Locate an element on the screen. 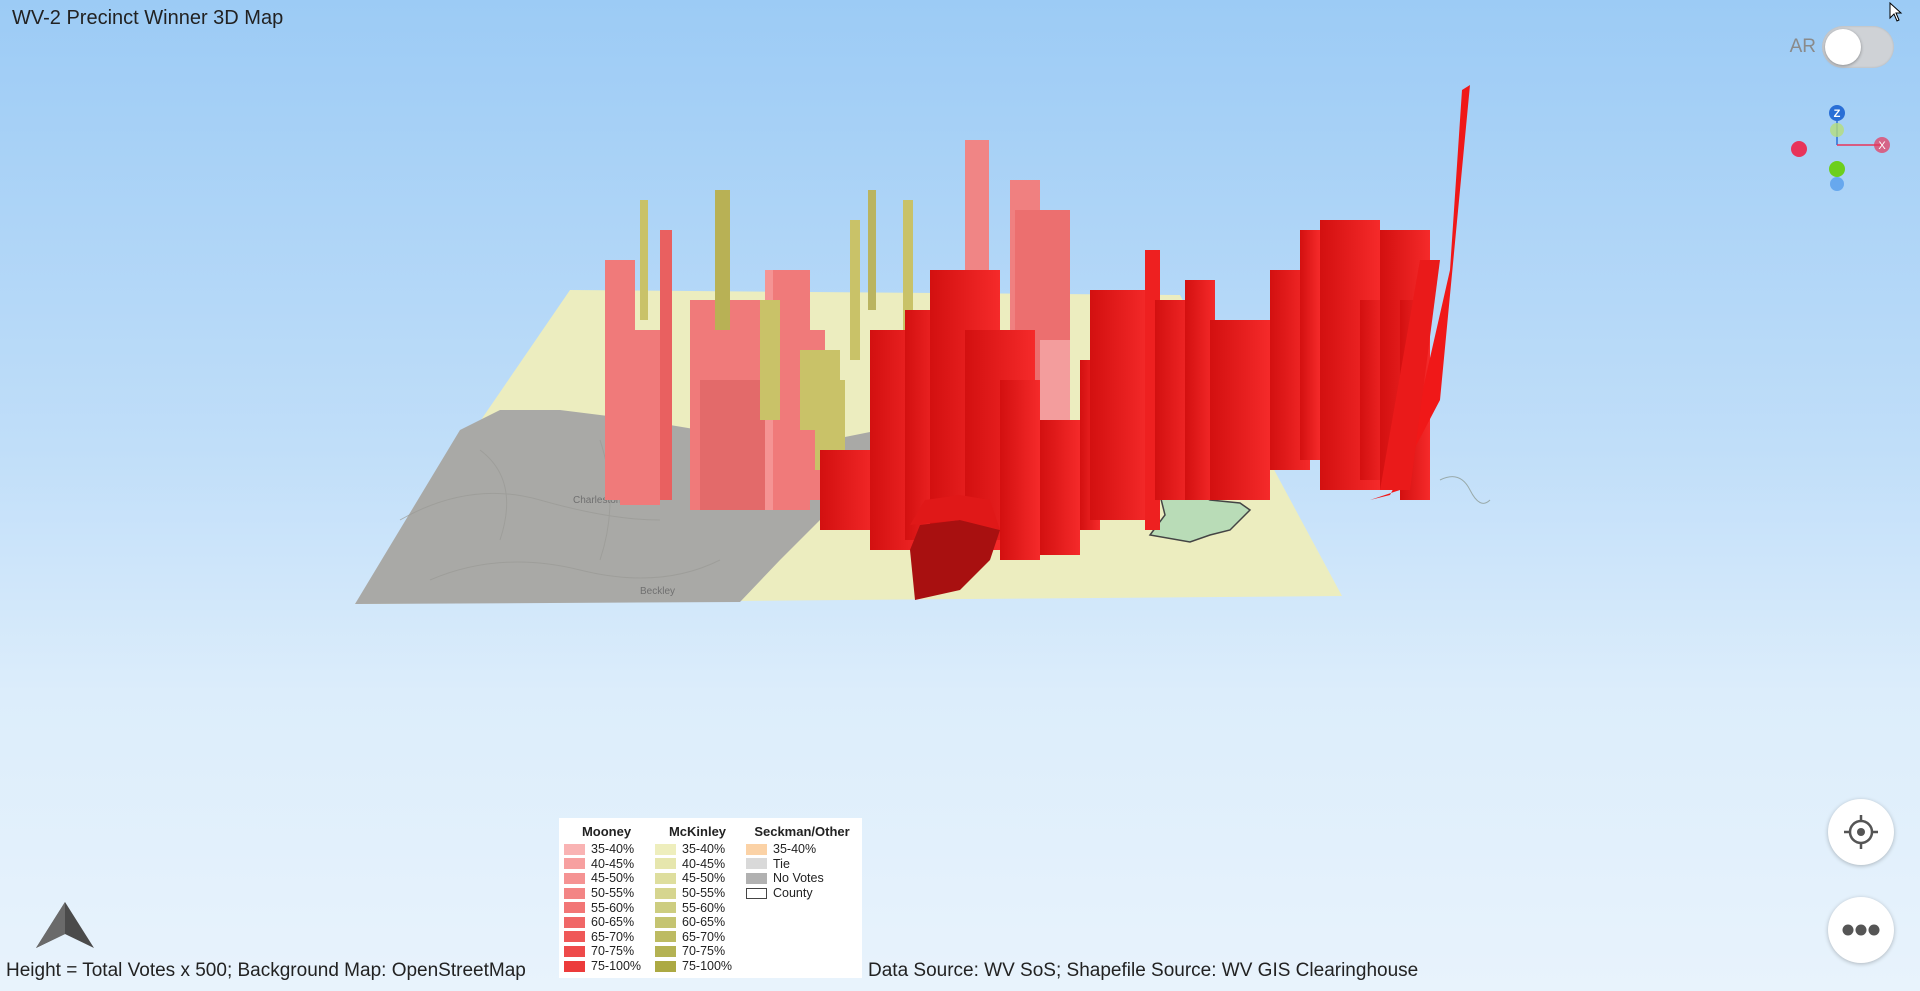  more-options-button is located at coordinates (1861, 930).